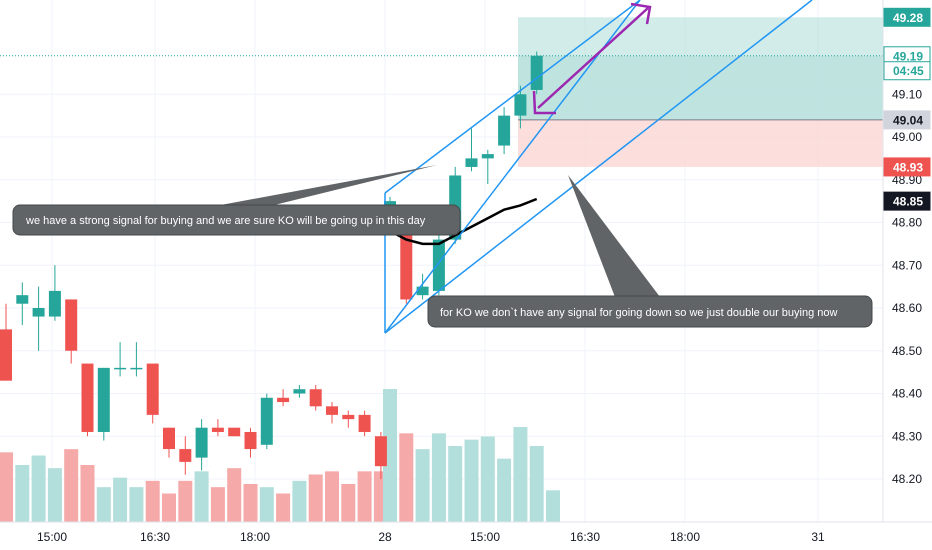 The width and height of the screenshot is (932, 550). I want to click on price-tag-label: 04:45, so click(908, 71).